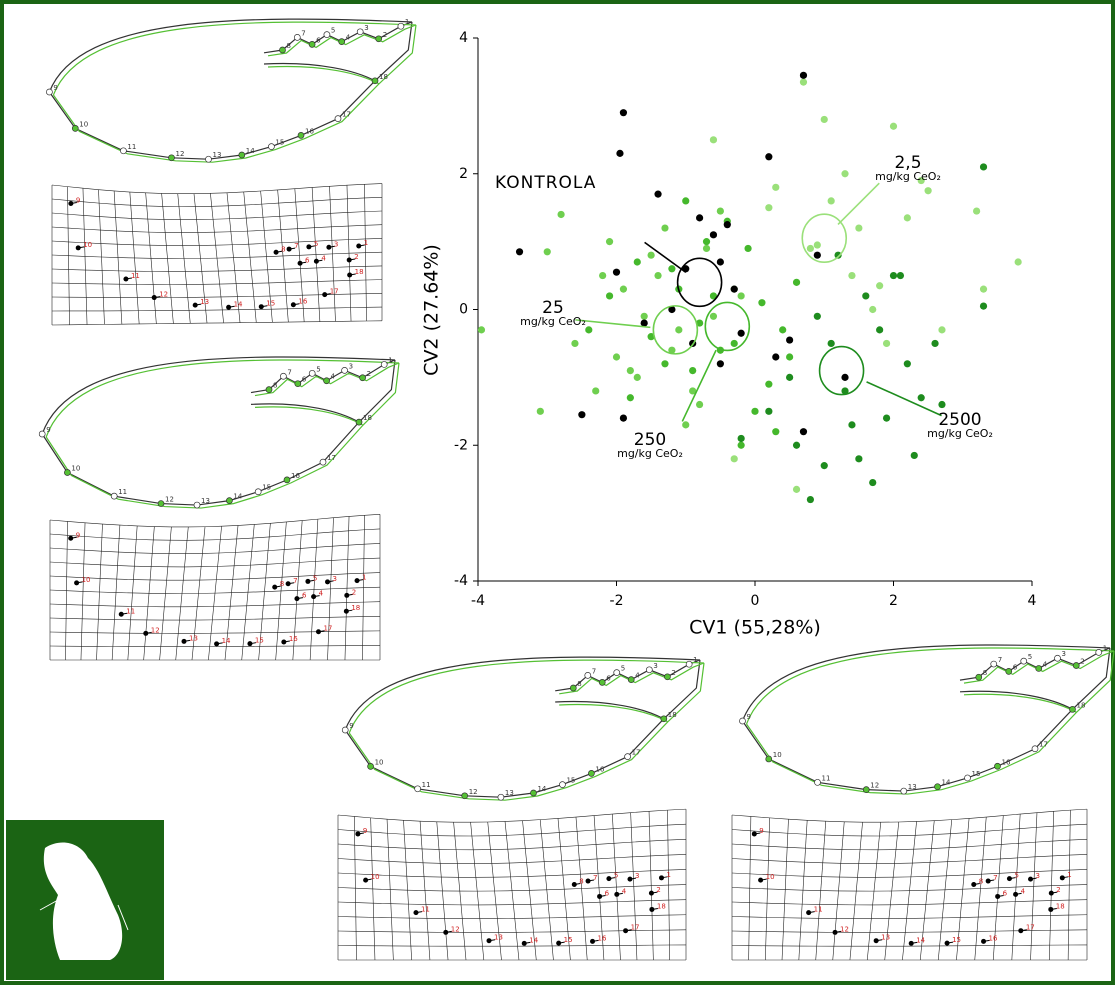 The width and height of the screenshot is (1115, 989). Describe the element at coordinates (289, 46) in the screenshot. I see `landmark-label: 8` at that location.